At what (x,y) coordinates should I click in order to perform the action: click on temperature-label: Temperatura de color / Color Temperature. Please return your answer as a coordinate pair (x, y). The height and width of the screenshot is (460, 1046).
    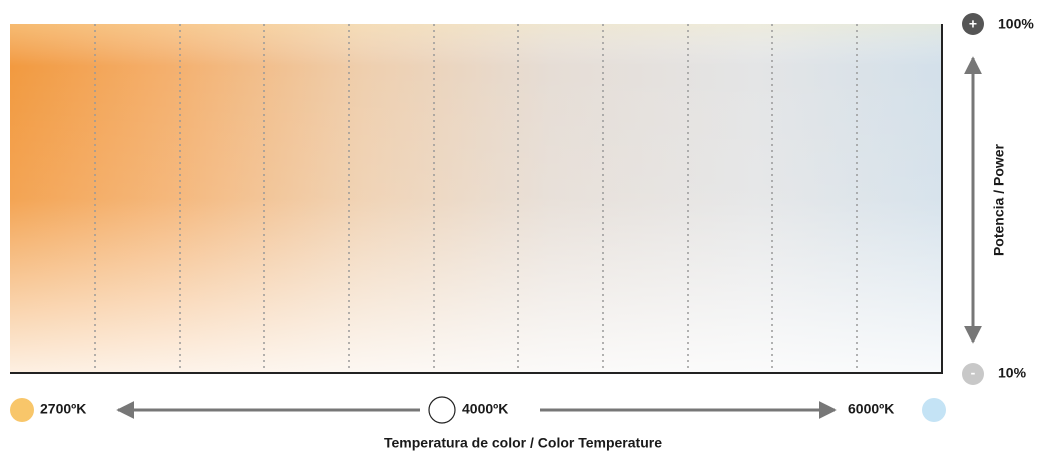
    Looking at the image, I should click on (523, 443).